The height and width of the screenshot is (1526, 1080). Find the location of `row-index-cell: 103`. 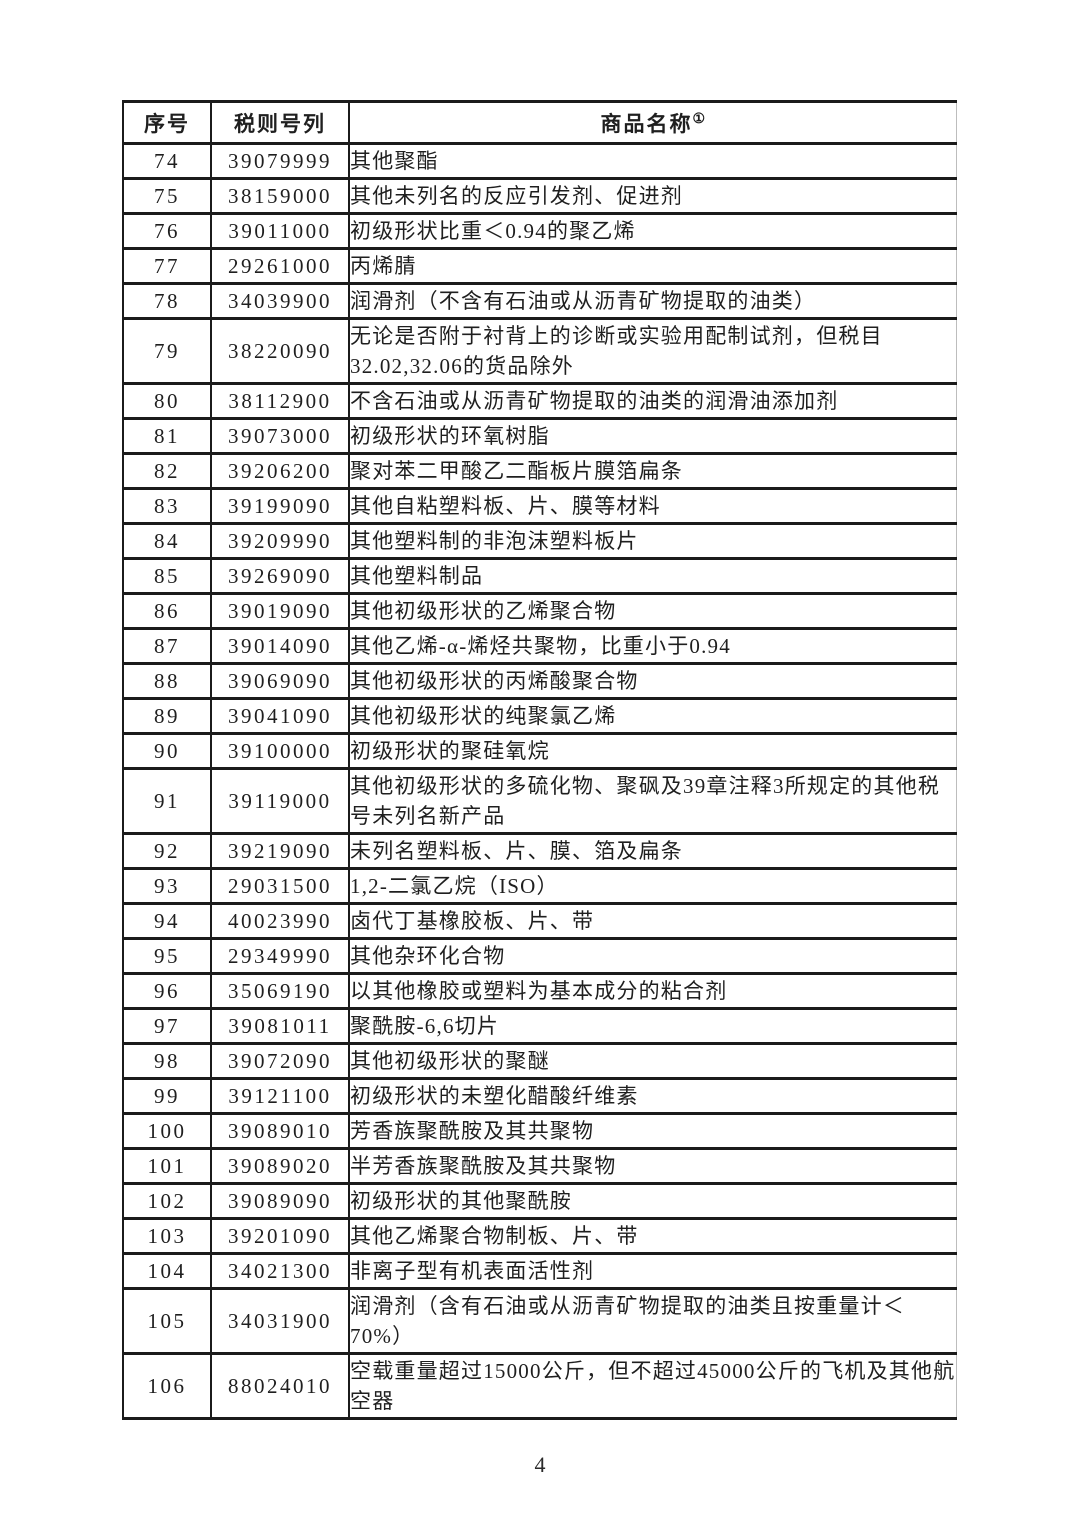

row-index-cell: 103 is located at coordinates (167, 1236).